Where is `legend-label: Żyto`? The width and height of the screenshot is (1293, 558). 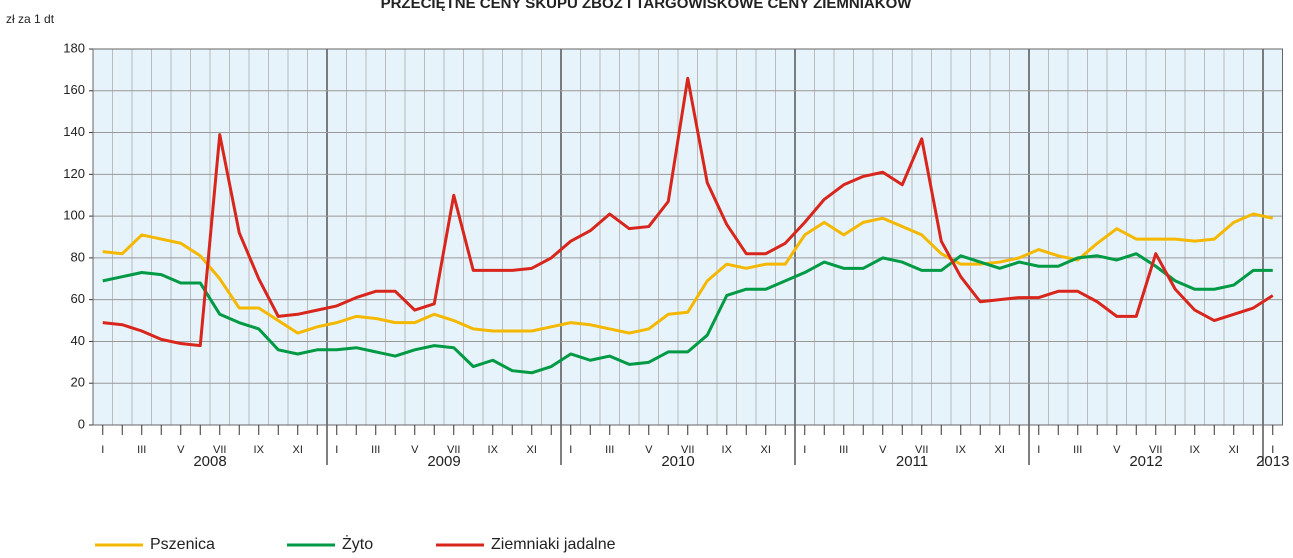
legend-label: Żyto is located at coordinates (357, 543).